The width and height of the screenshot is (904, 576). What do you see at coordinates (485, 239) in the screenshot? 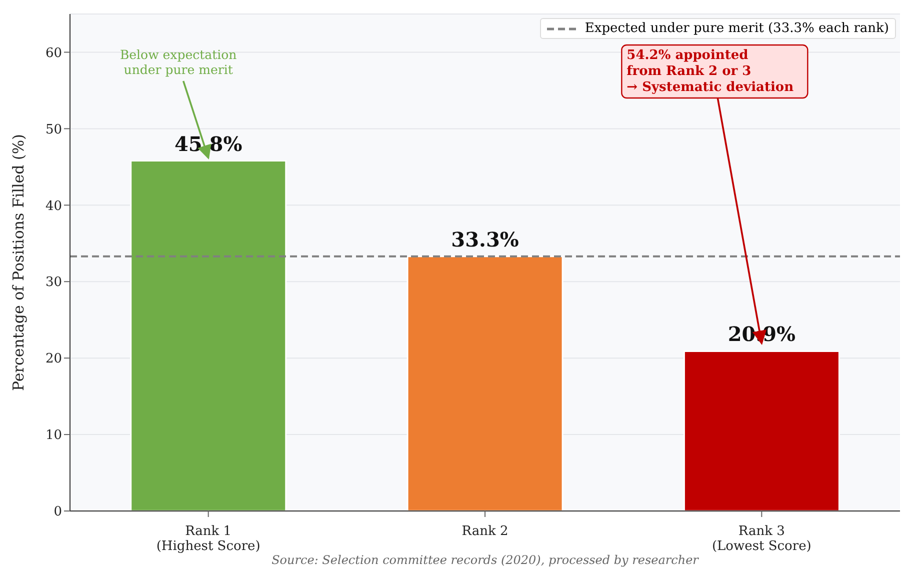
I see `data-label: 33.3%` at bounding box center [485, 239].